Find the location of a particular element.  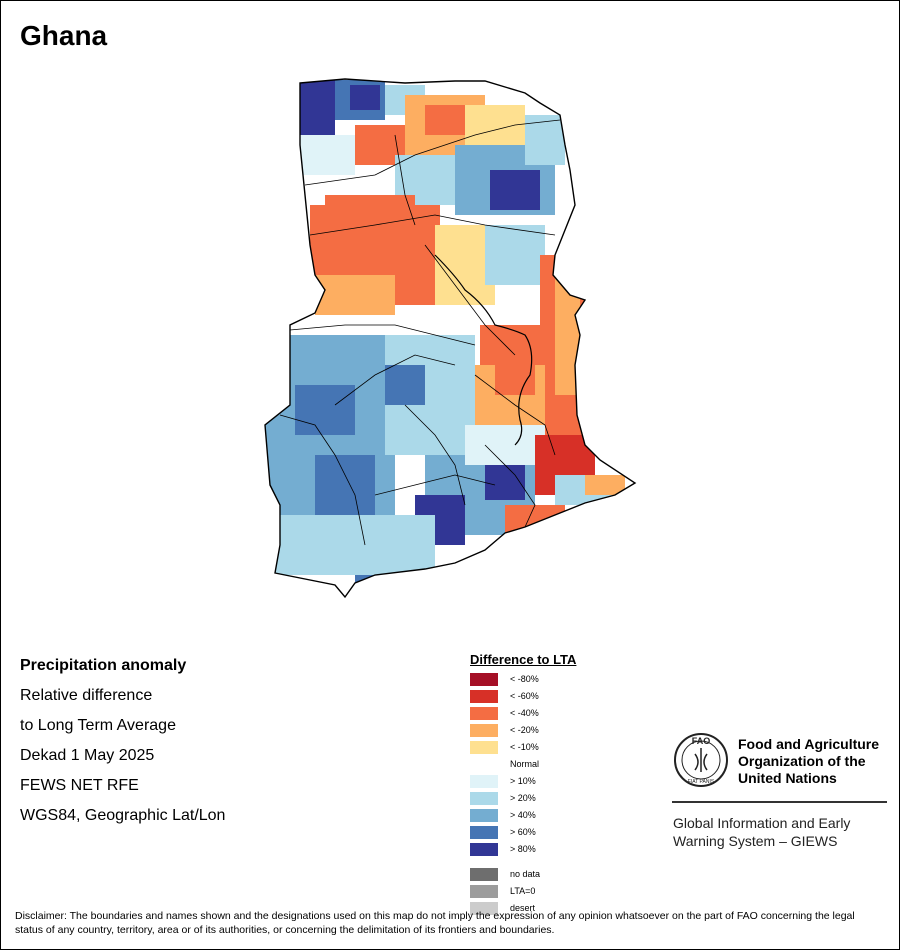

legend-label: < -80% is located at coordinates (524, 679).